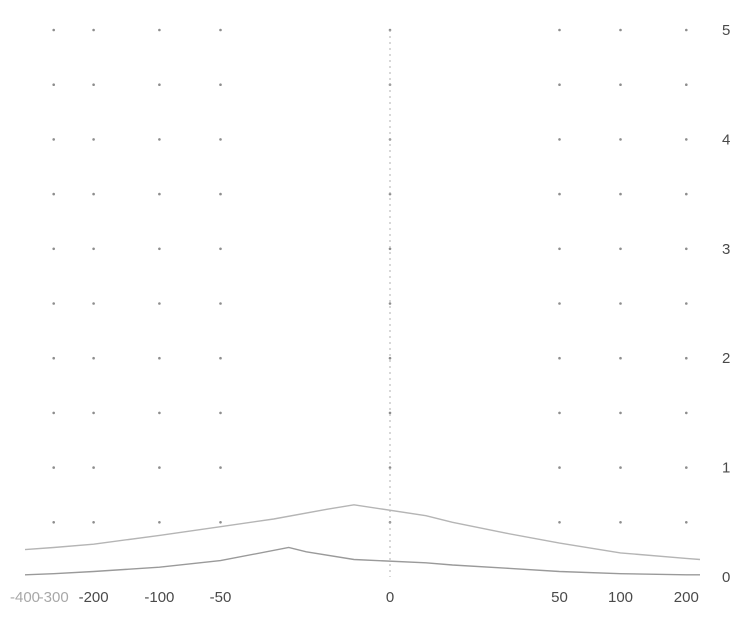  What do you see at coordinates (559, 597) in the screenshot?
I see `x-tick-label: 50` at bounding box center [559, 597].